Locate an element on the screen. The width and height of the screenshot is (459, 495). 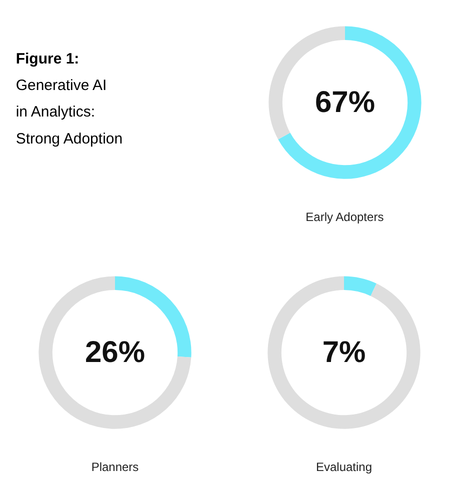
text: Evaluating is located at coordinates (344, 467).